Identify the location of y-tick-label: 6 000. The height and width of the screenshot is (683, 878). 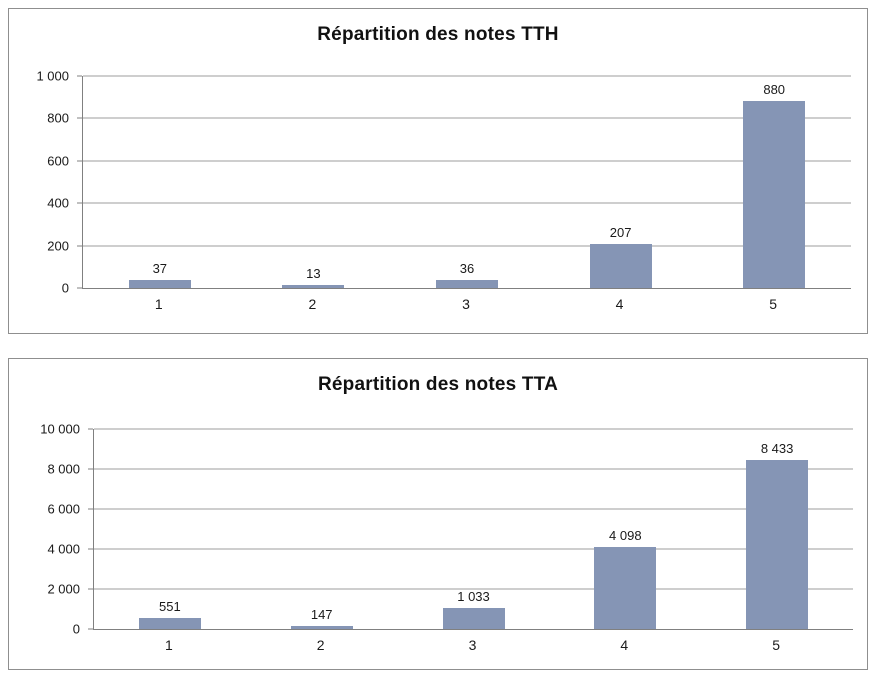
(63, 509).